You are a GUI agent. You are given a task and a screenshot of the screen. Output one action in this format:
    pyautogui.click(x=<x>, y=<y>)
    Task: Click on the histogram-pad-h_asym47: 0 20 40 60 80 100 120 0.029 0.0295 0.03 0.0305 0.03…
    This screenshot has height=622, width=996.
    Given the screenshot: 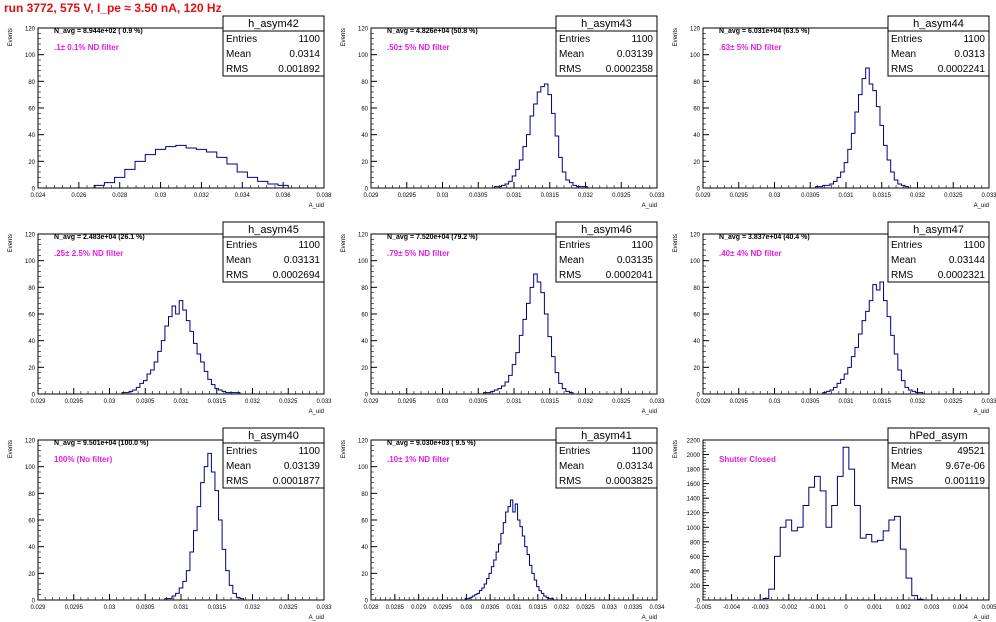 What is the action you would take?
    pyautogui.click(x=834, y=318)
    